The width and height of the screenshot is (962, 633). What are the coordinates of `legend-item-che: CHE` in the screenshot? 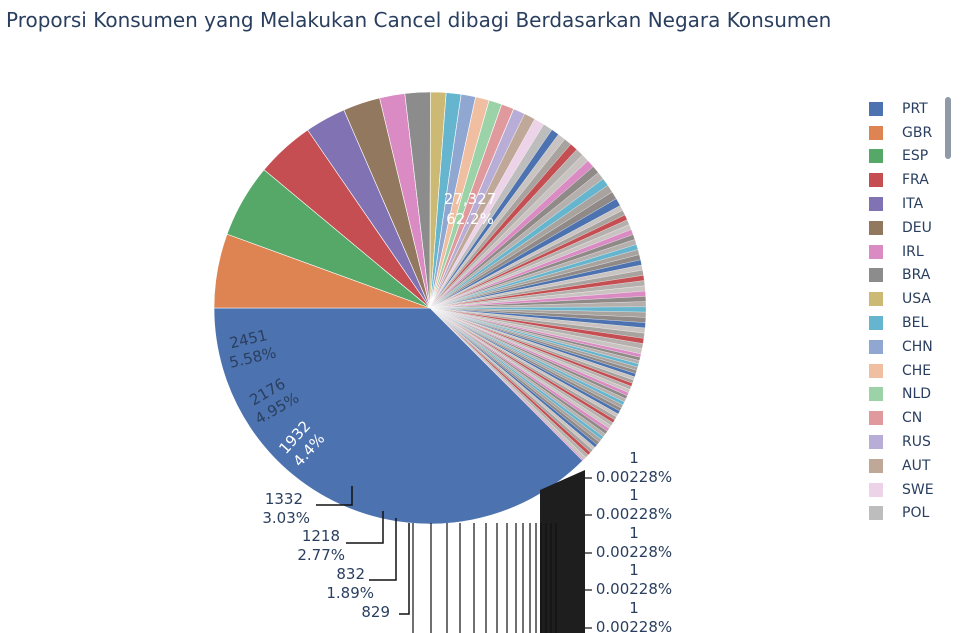 It's located at (910, 371).